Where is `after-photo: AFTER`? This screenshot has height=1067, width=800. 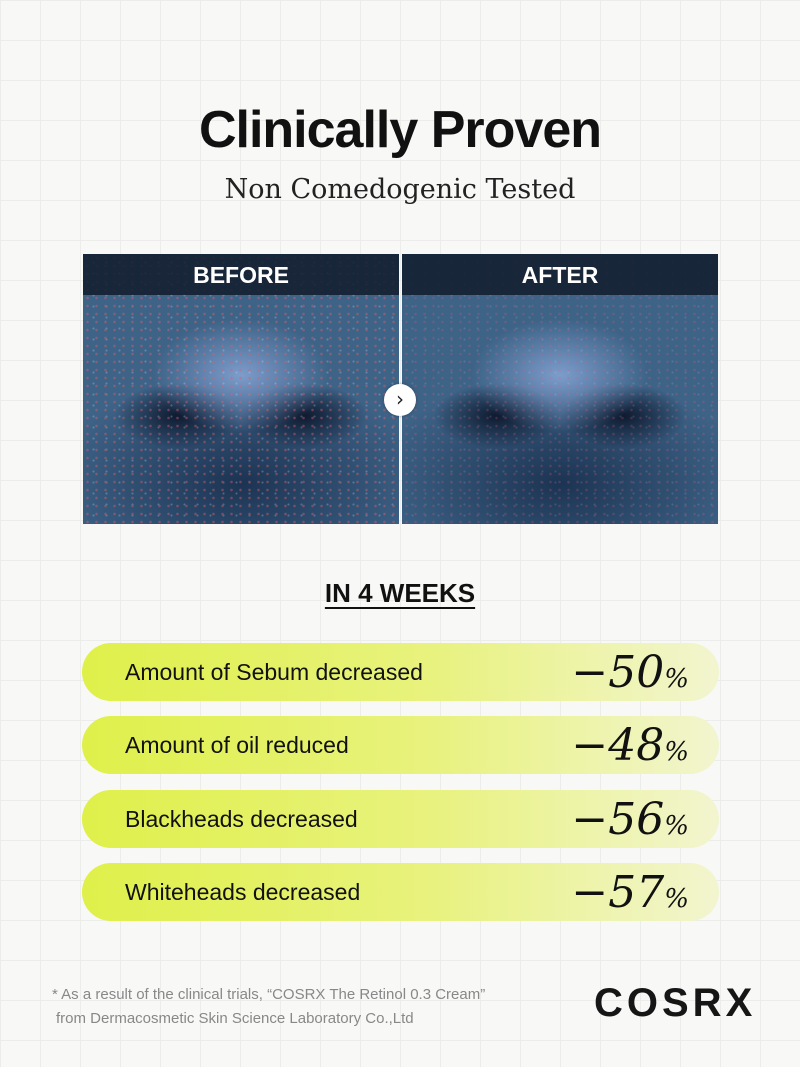
after-photo: AFTER is located at coordinates (560, 389).